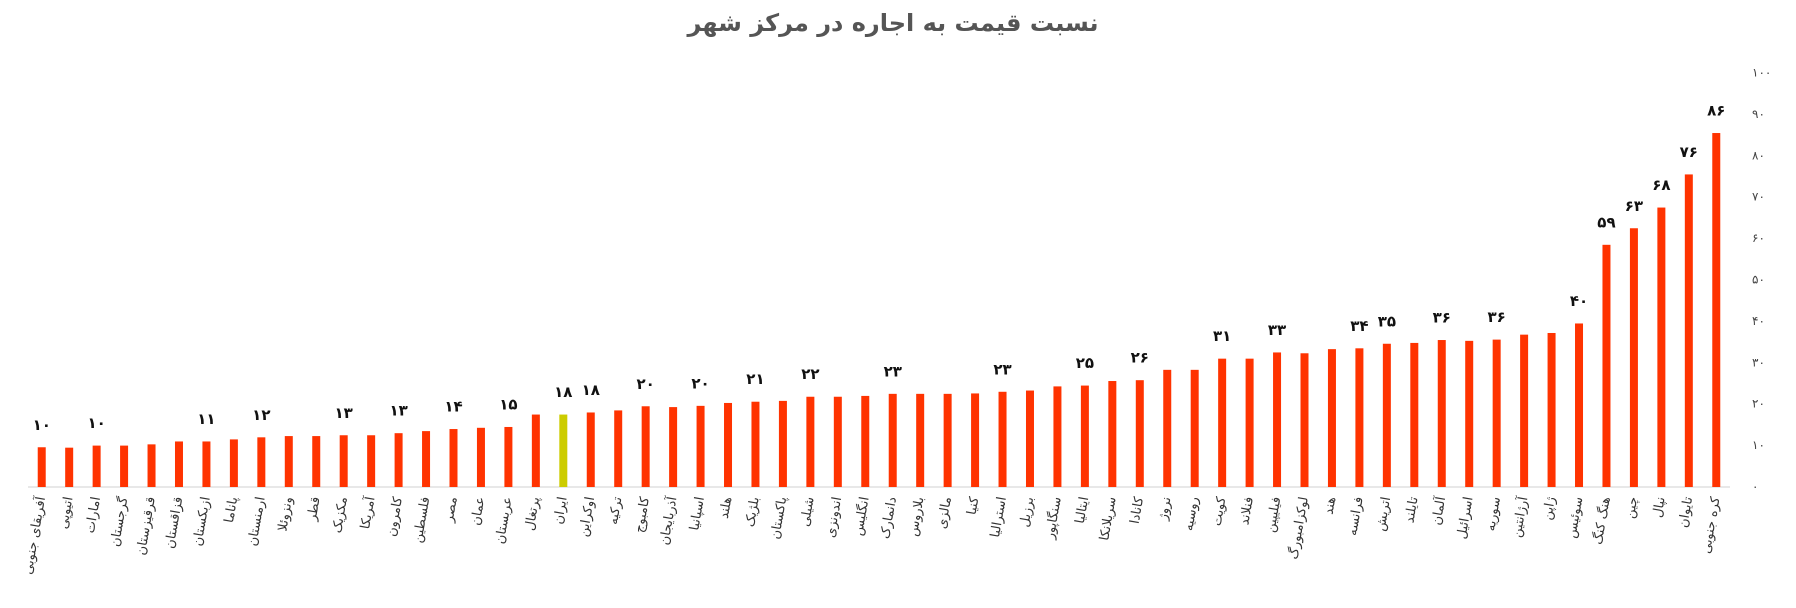 This screenshot has width=1796, height=608. What do you see at coordinates (1085, 363) in the screenshot?
I see `value-label: ۲۵` at bounding box center [1085, 363].